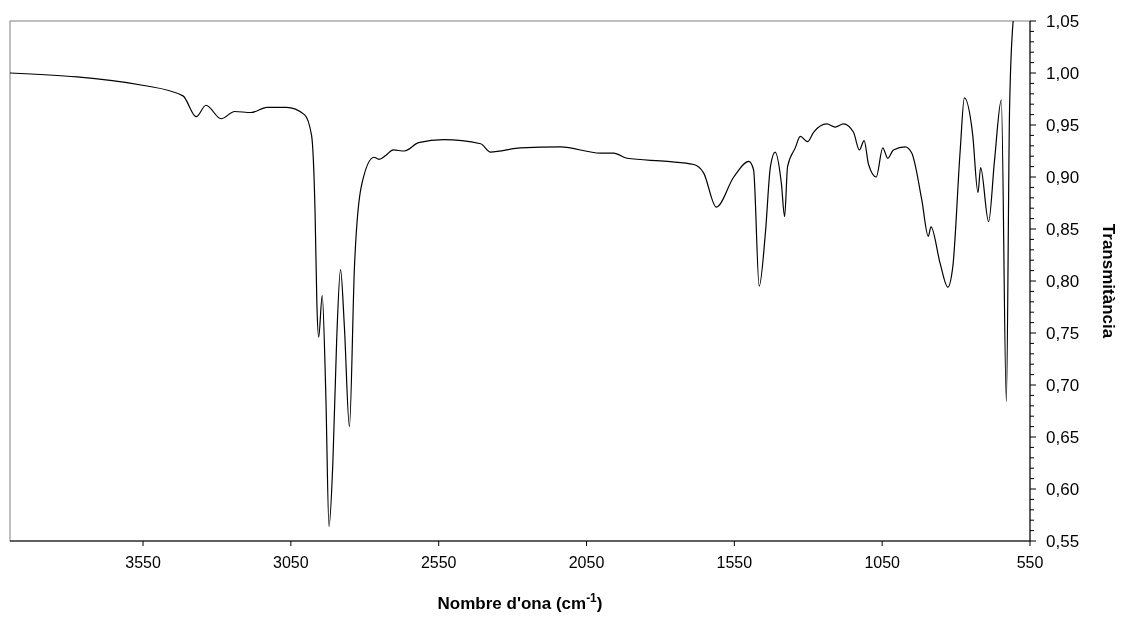  What do you see at coordinates (882, 562) in the screenshot?
I see `x-tick-label: 1050` at bounding box center [882, 562].